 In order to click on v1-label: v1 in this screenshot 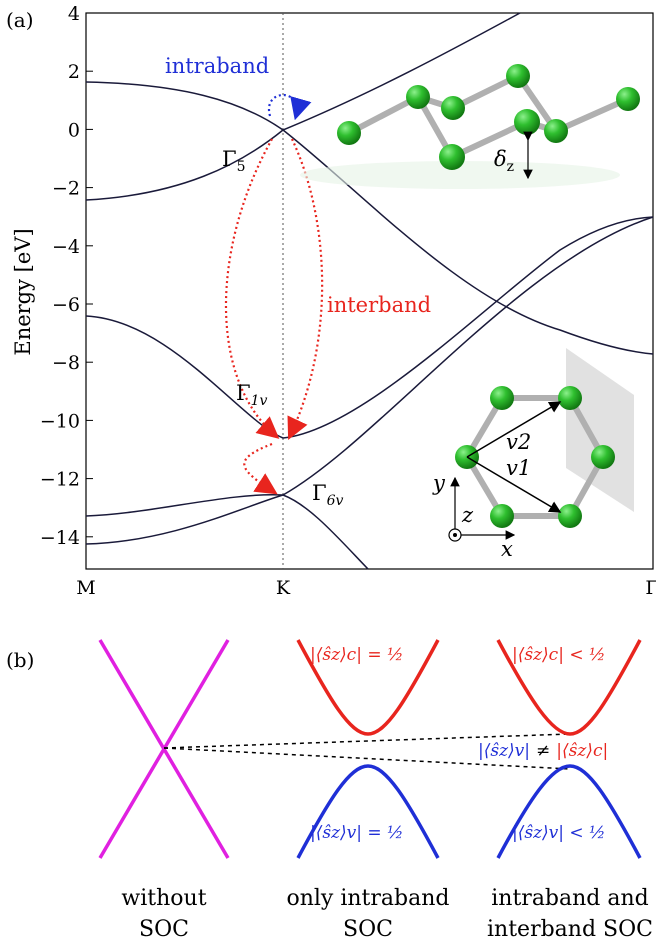, I will do `click(518, 468)`.